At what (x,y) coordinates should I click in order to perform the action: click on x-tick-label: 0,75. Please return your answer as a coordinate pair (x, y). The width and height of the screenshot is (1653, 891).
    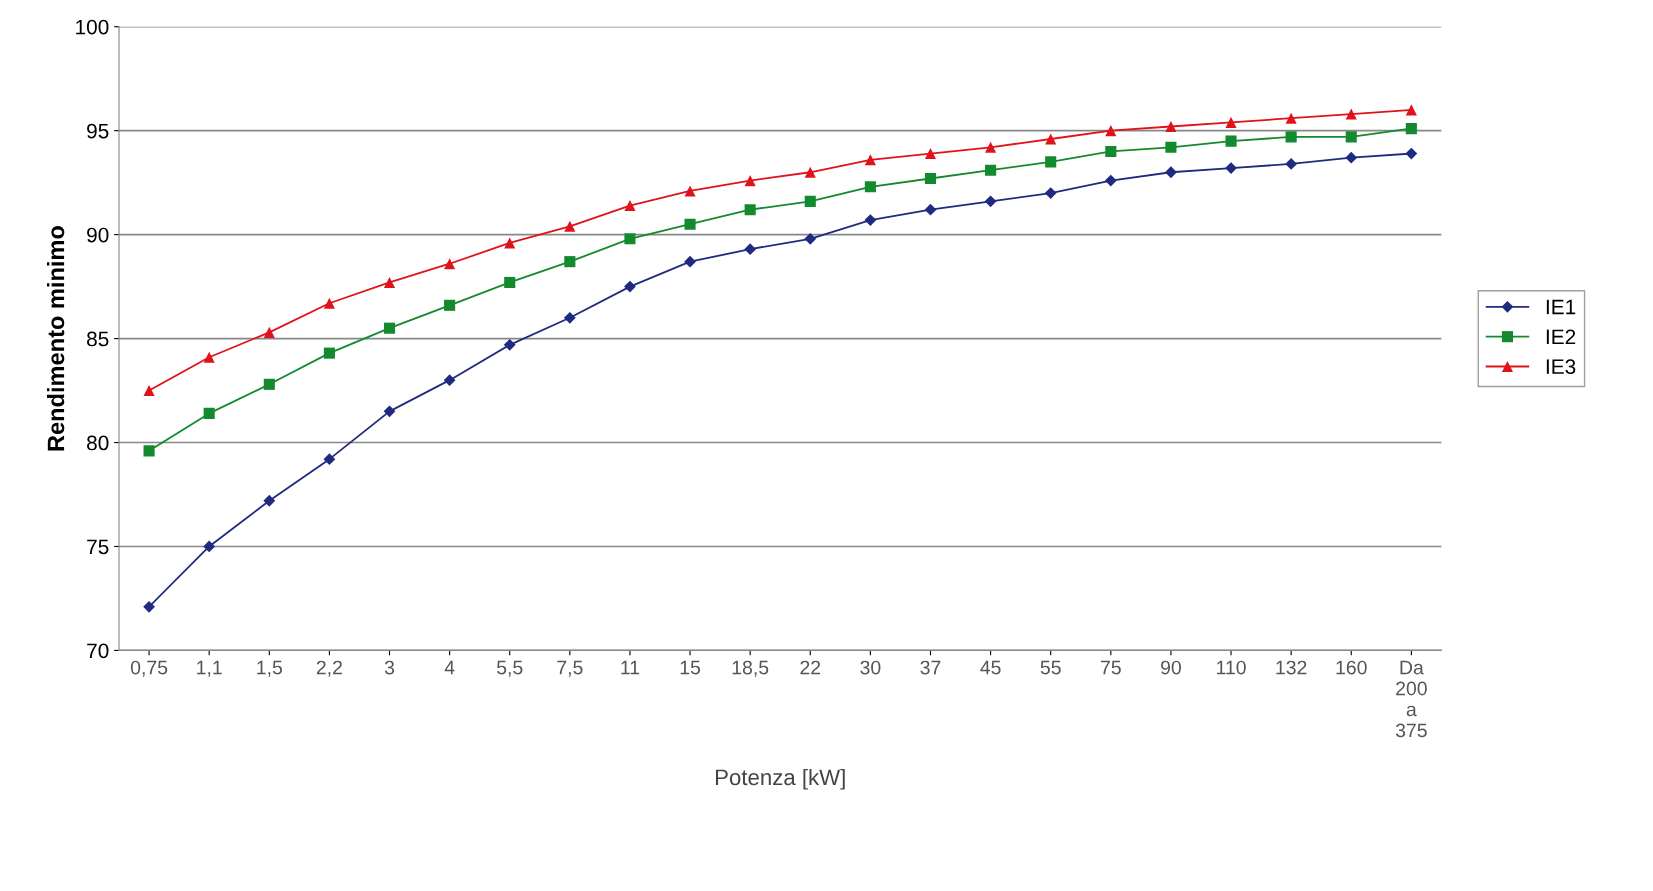
    Looking at the image, I should click on (149, 668).